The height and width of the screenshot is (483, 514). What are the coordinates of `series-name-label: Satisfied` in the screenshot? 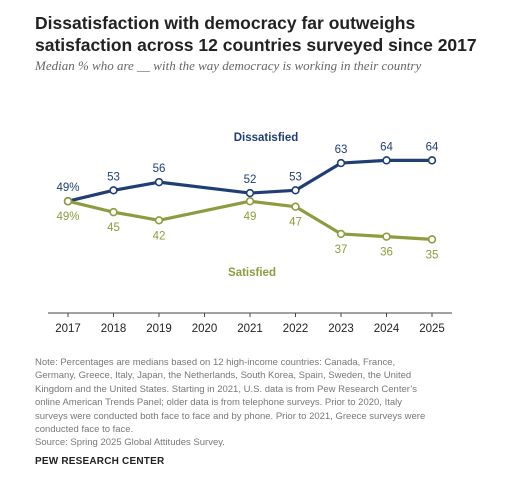 It's located at (252, 273).